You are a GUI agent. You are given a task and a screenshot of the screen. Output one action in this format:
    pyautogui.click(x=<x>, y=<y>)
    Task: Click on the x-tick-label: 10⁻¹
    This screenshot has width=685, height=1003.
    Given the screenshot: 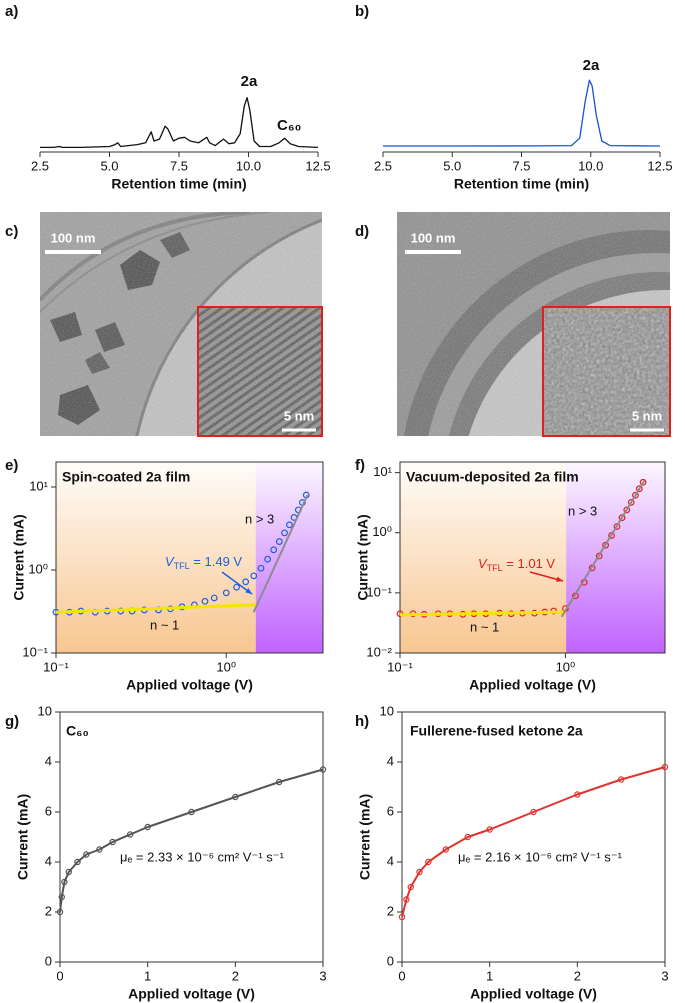 What is the action you would take?
    pyautogui.click(x=400, y=666)
    